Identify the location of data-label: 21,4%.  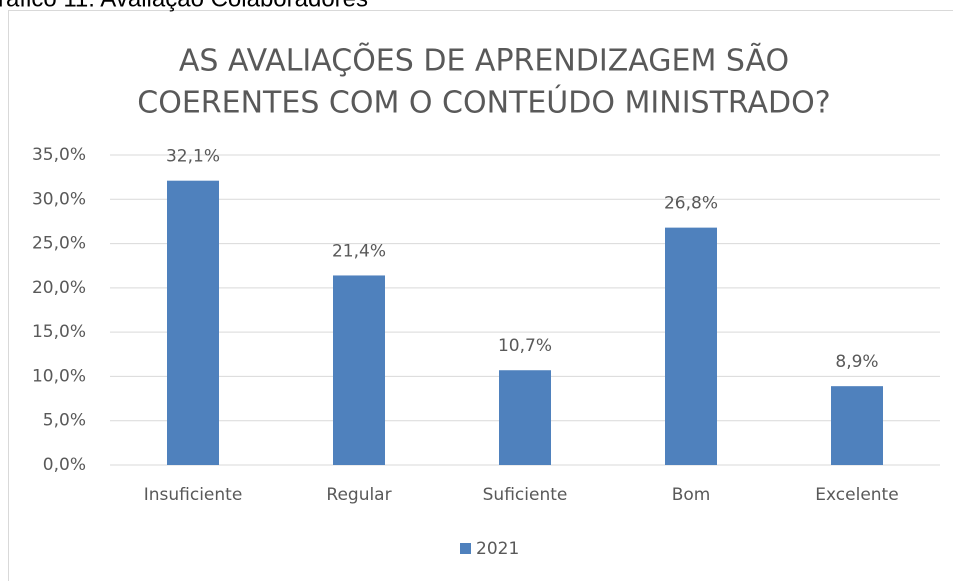
(359, 251).